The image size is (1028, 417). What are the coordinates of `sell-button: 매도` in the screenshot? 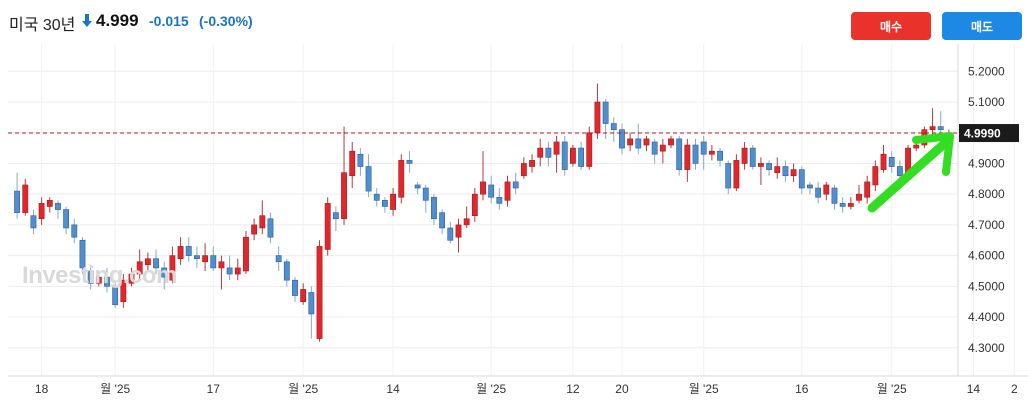 It's located at (982, 26).